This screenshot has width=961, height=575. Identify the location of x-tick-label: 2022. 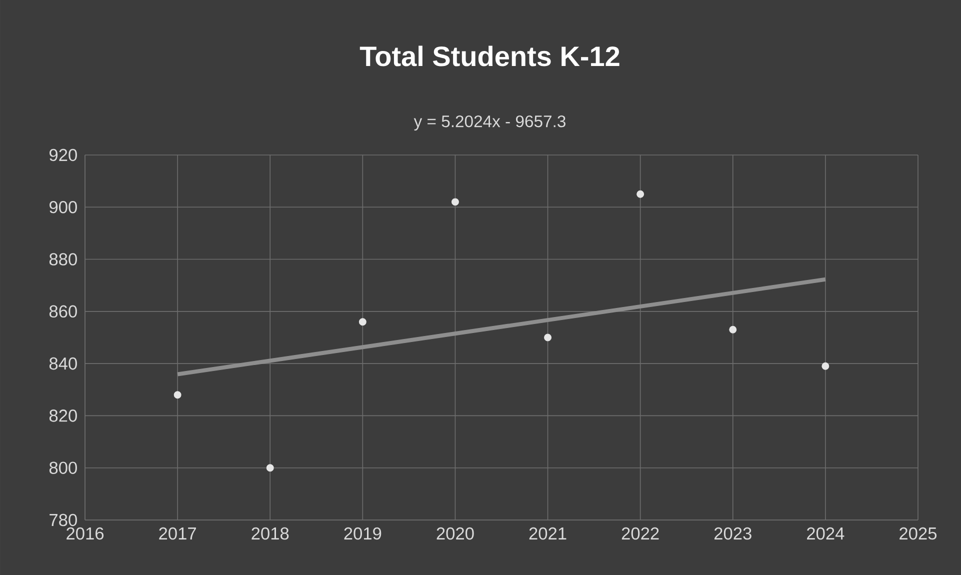
(640, 533).